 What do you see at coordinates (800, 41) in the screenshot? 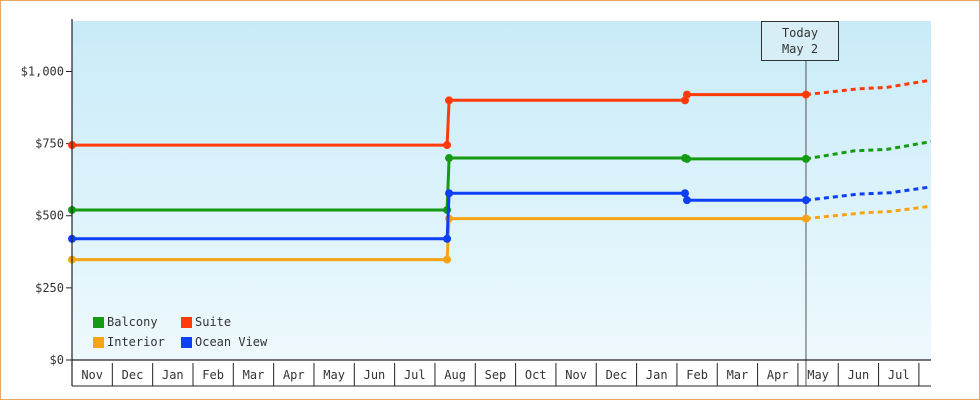
I see `today-callout: Today May 2` at bounding box center [800, 41].